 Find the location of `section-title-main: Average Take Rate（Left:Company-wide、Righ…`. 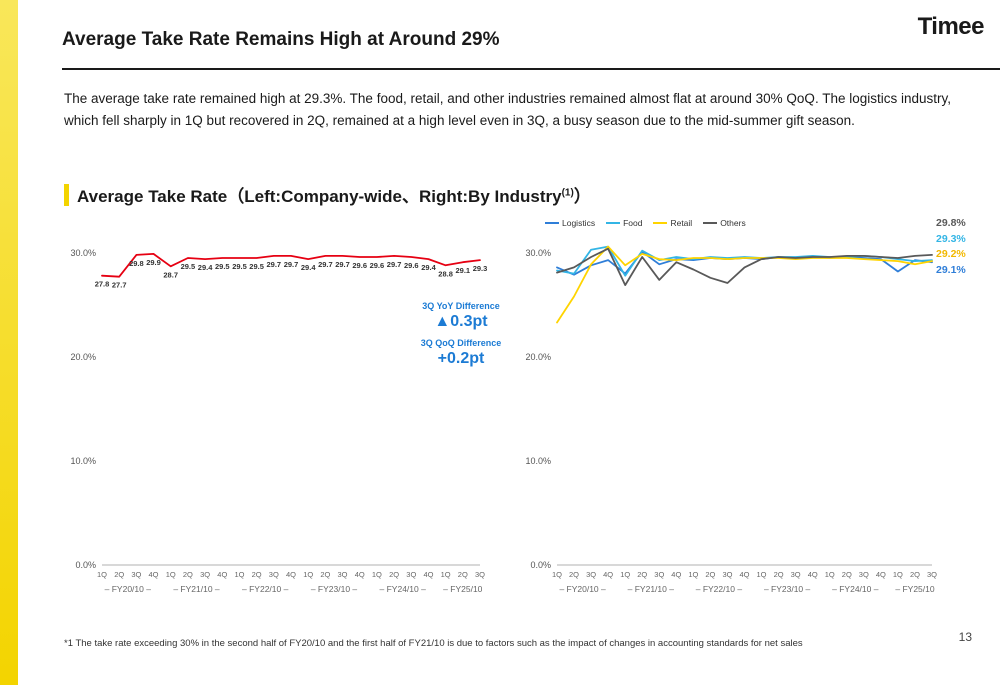

section-title-main: Average Take Rate（Left:Company-wide、Righ… is located at coordinates (319, 196).